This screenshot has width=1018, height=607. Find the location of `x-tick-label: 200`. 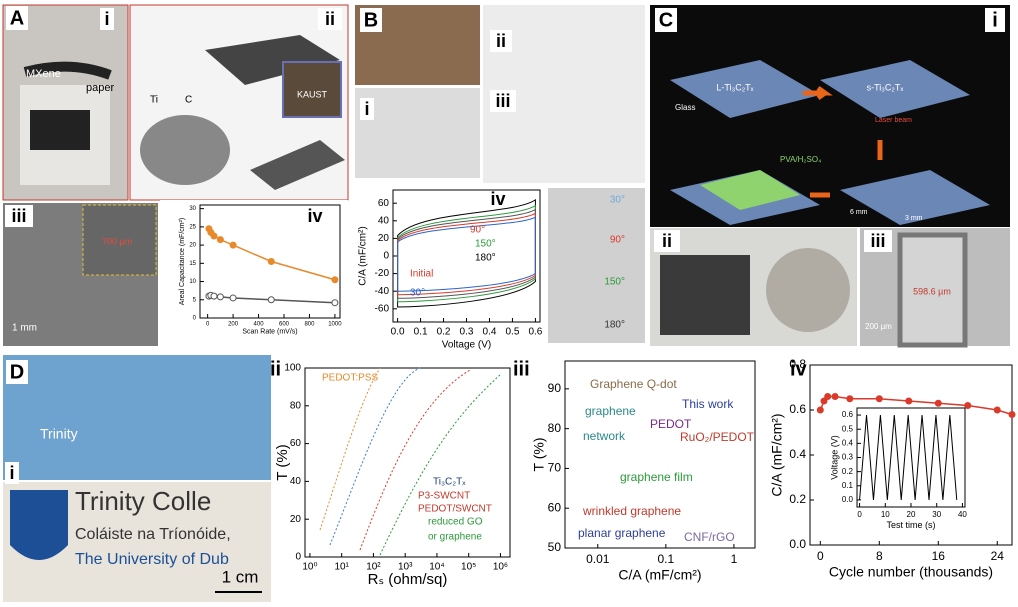

x-tick-label: 200 is located at coordinates (233, 325).